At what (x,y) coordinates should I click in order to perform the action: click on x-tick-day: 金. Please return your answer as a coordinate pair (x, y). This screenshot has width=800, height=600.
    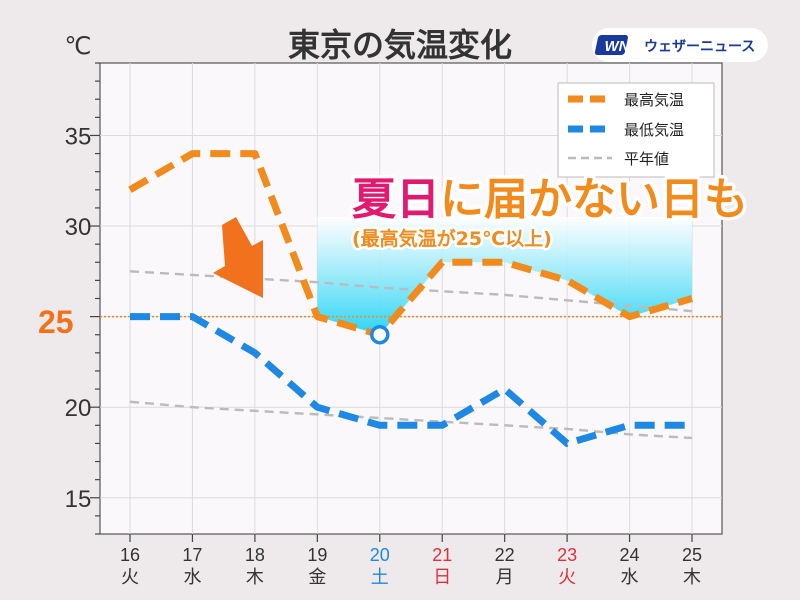
    Looking at the image, I should click on (317, 577).